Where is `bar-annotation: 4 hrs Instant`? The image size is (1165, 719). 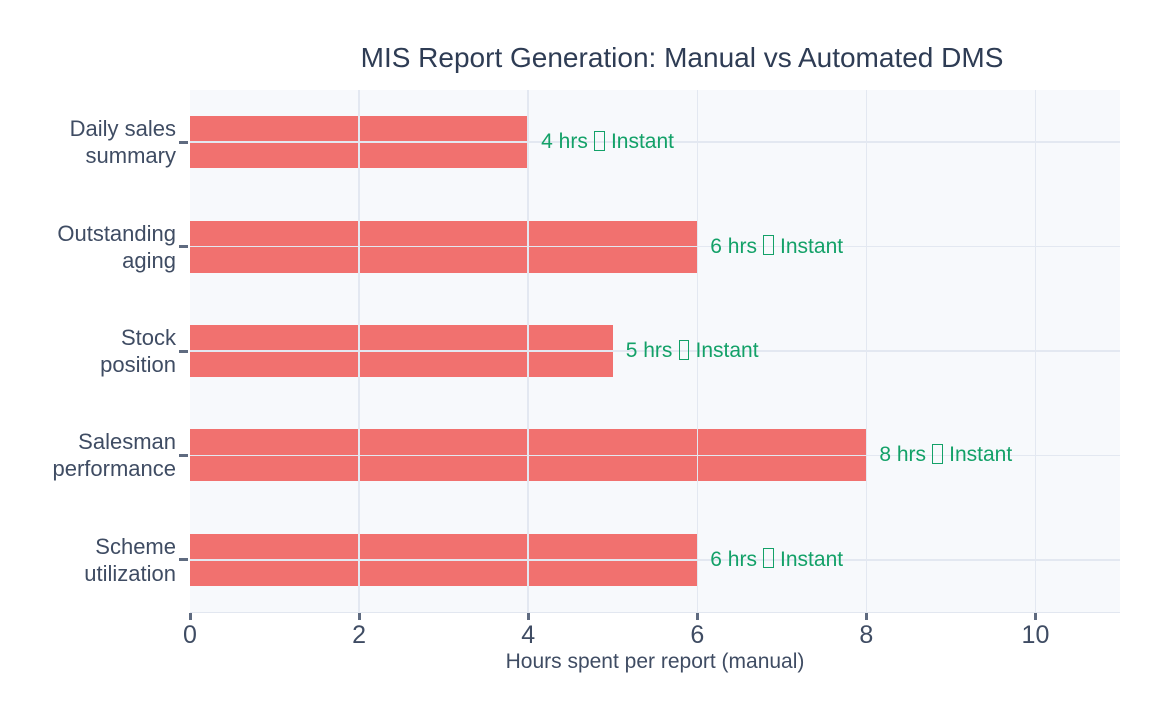 bar-annotation: 4 hrs Instant is located at coordinates (607, 142).